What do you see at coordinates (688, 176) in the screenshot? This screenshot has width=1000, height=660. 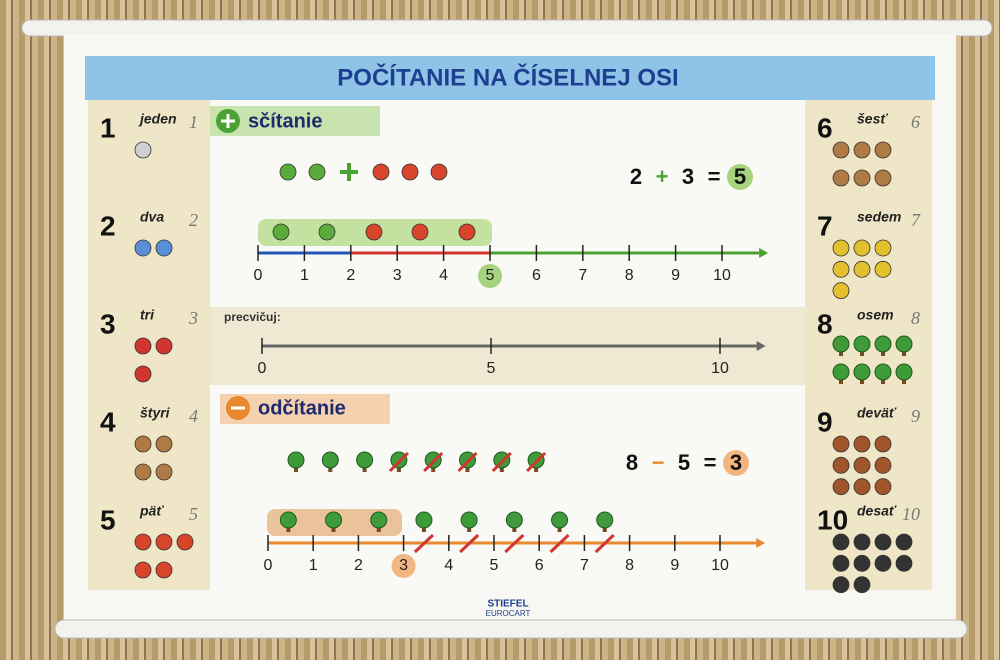 I see `equation-b: 3` at bounding box center [688, 176].